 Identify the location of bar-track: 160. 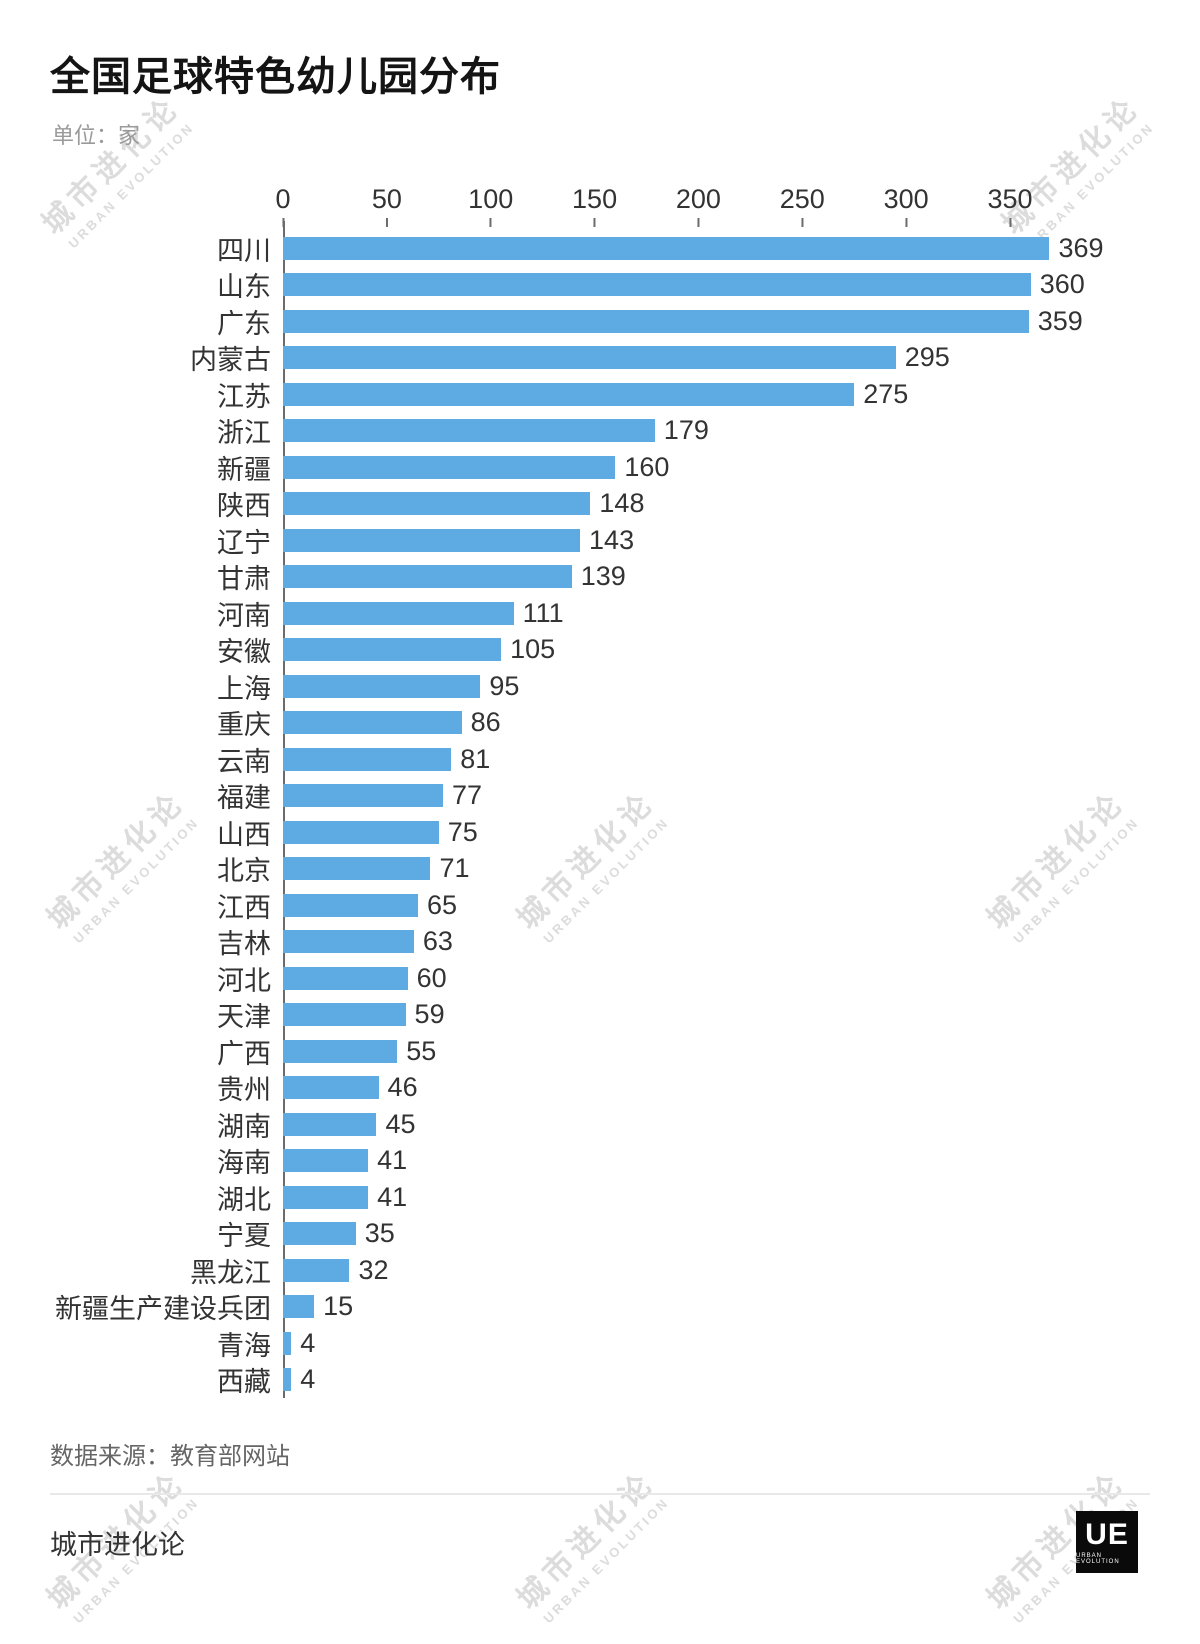
(716, 467).